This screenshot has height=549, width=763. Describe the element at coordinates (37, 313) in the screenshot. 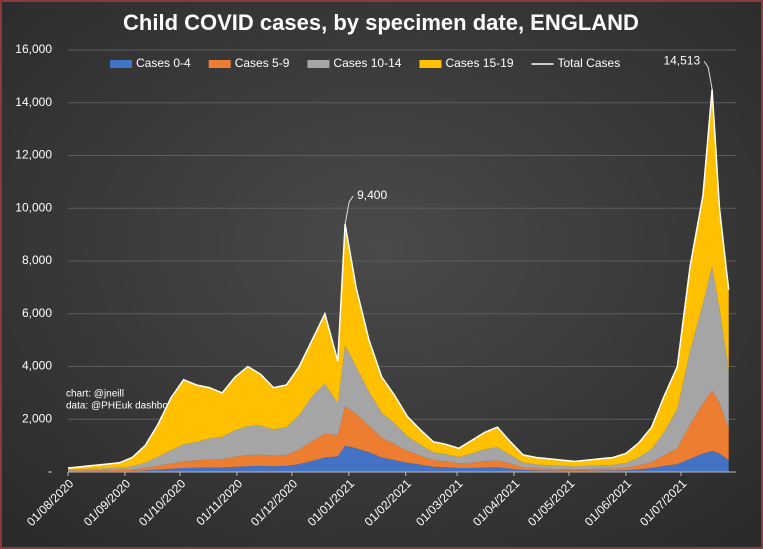

I see `y-tick-label: 6,000` at that location.